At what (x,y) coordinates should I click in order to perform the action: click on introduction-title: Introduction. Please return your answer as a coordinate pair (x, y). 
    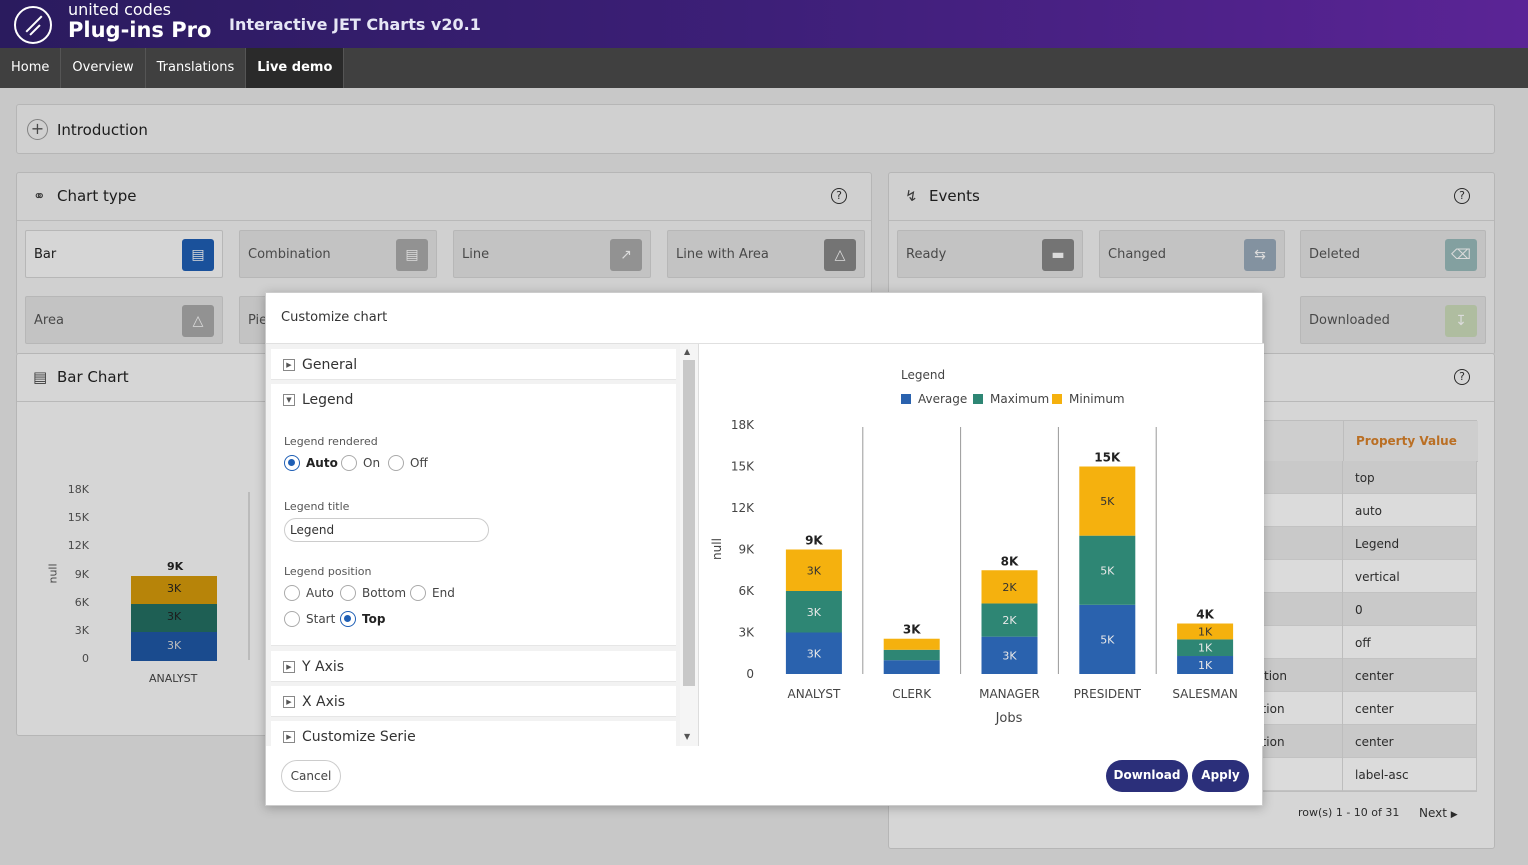
    Looking at the image, I should click on (102, 130).